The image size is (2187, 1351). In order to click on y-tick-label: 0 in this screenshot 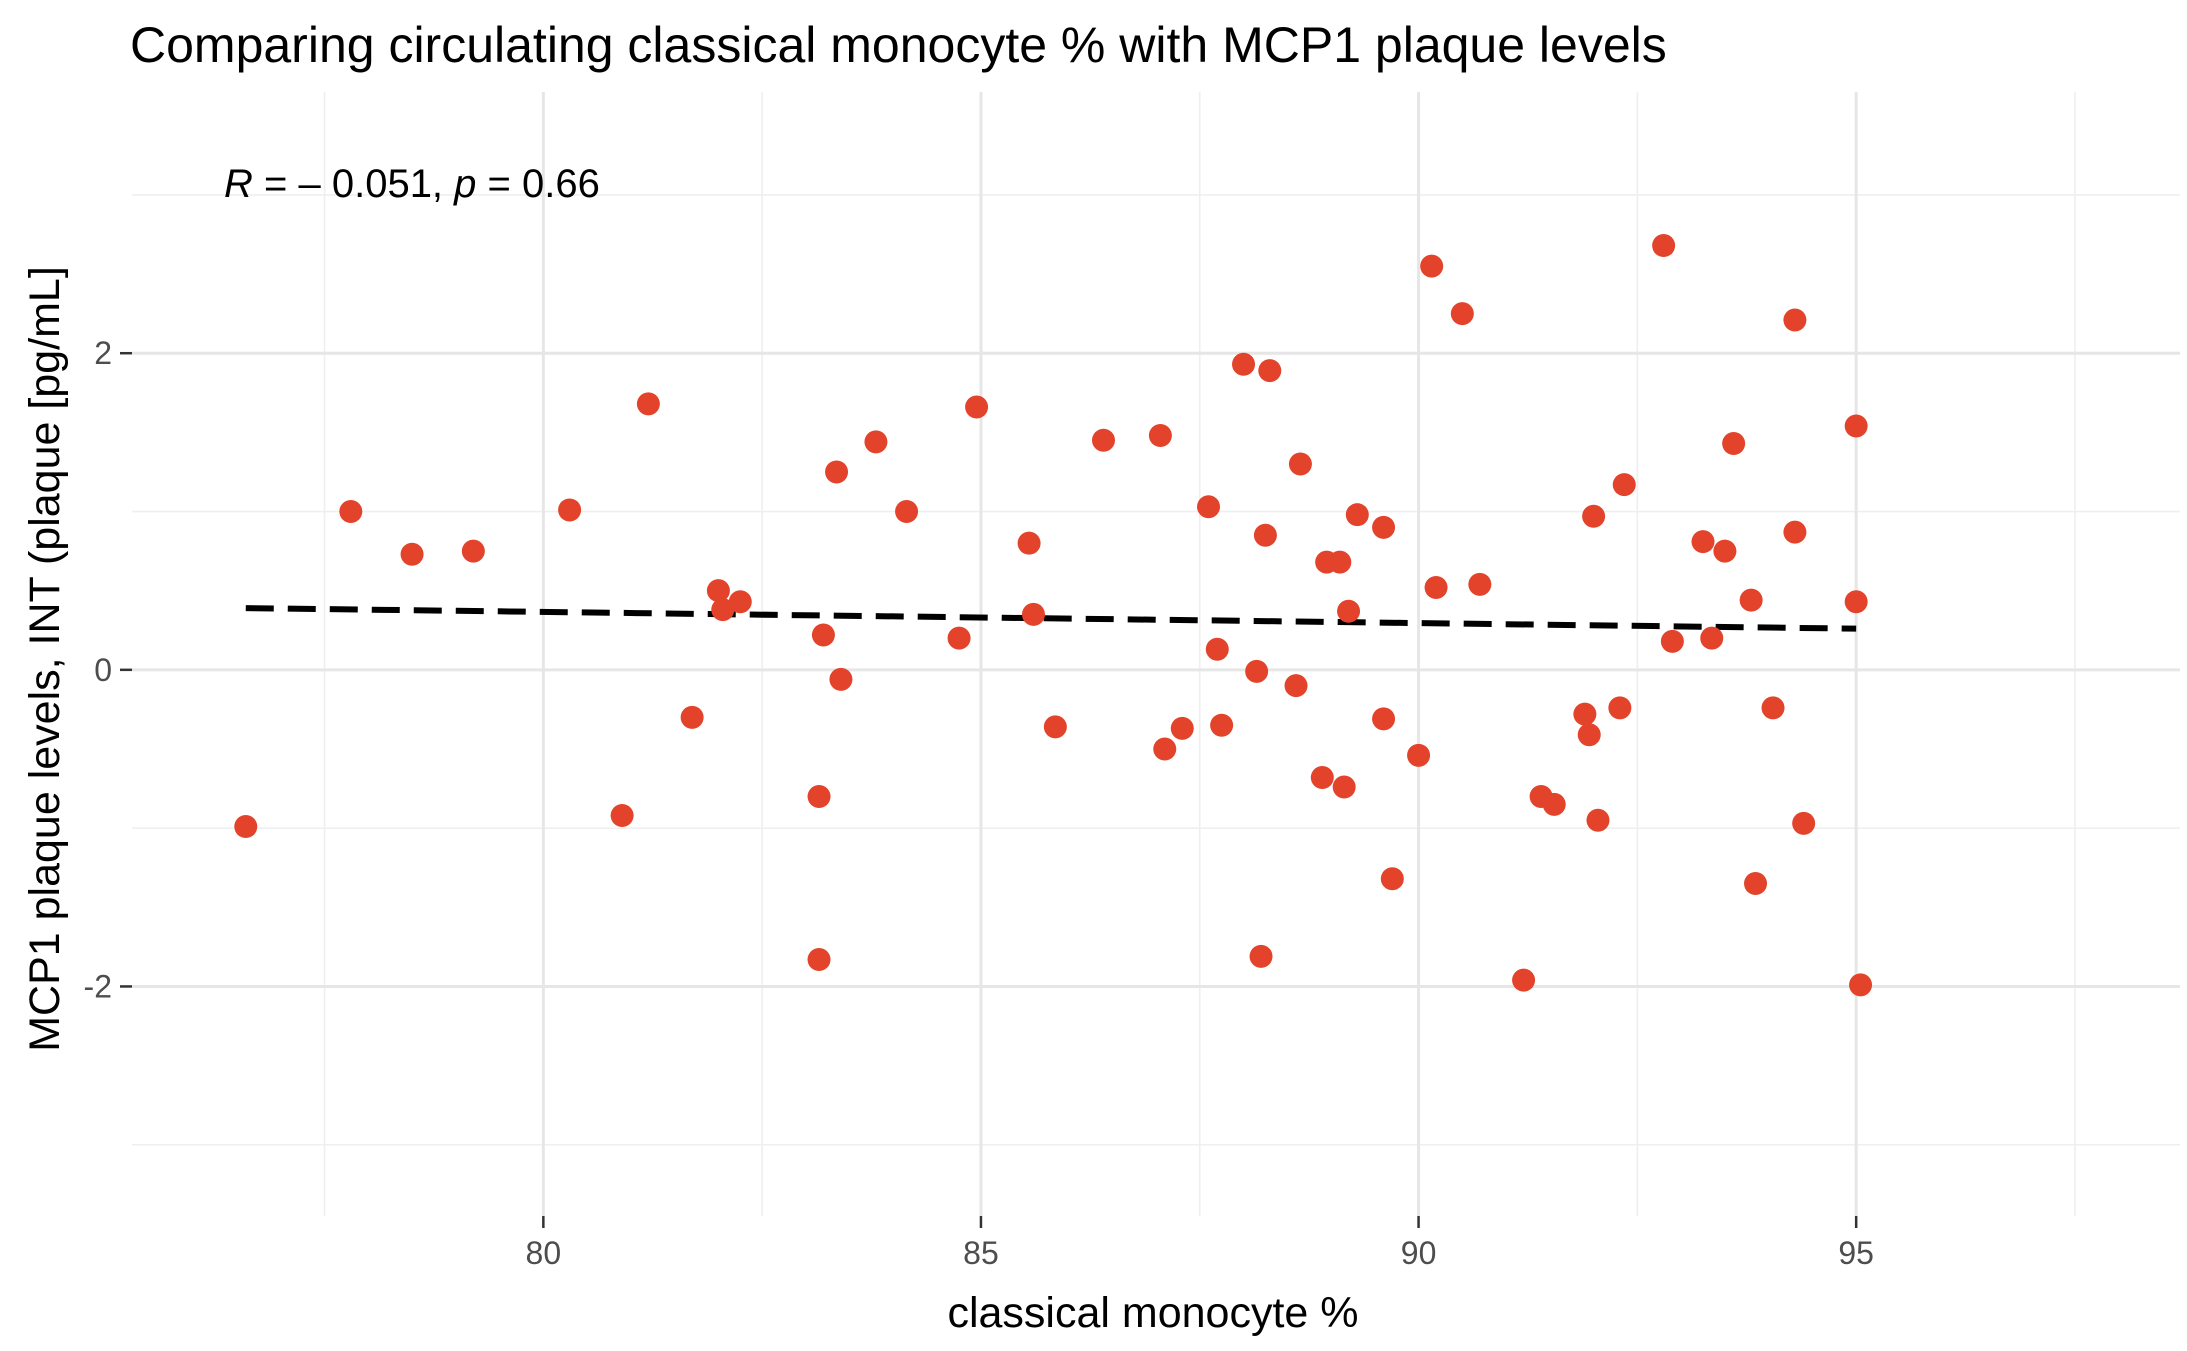, I will do `click(103, 670)`.